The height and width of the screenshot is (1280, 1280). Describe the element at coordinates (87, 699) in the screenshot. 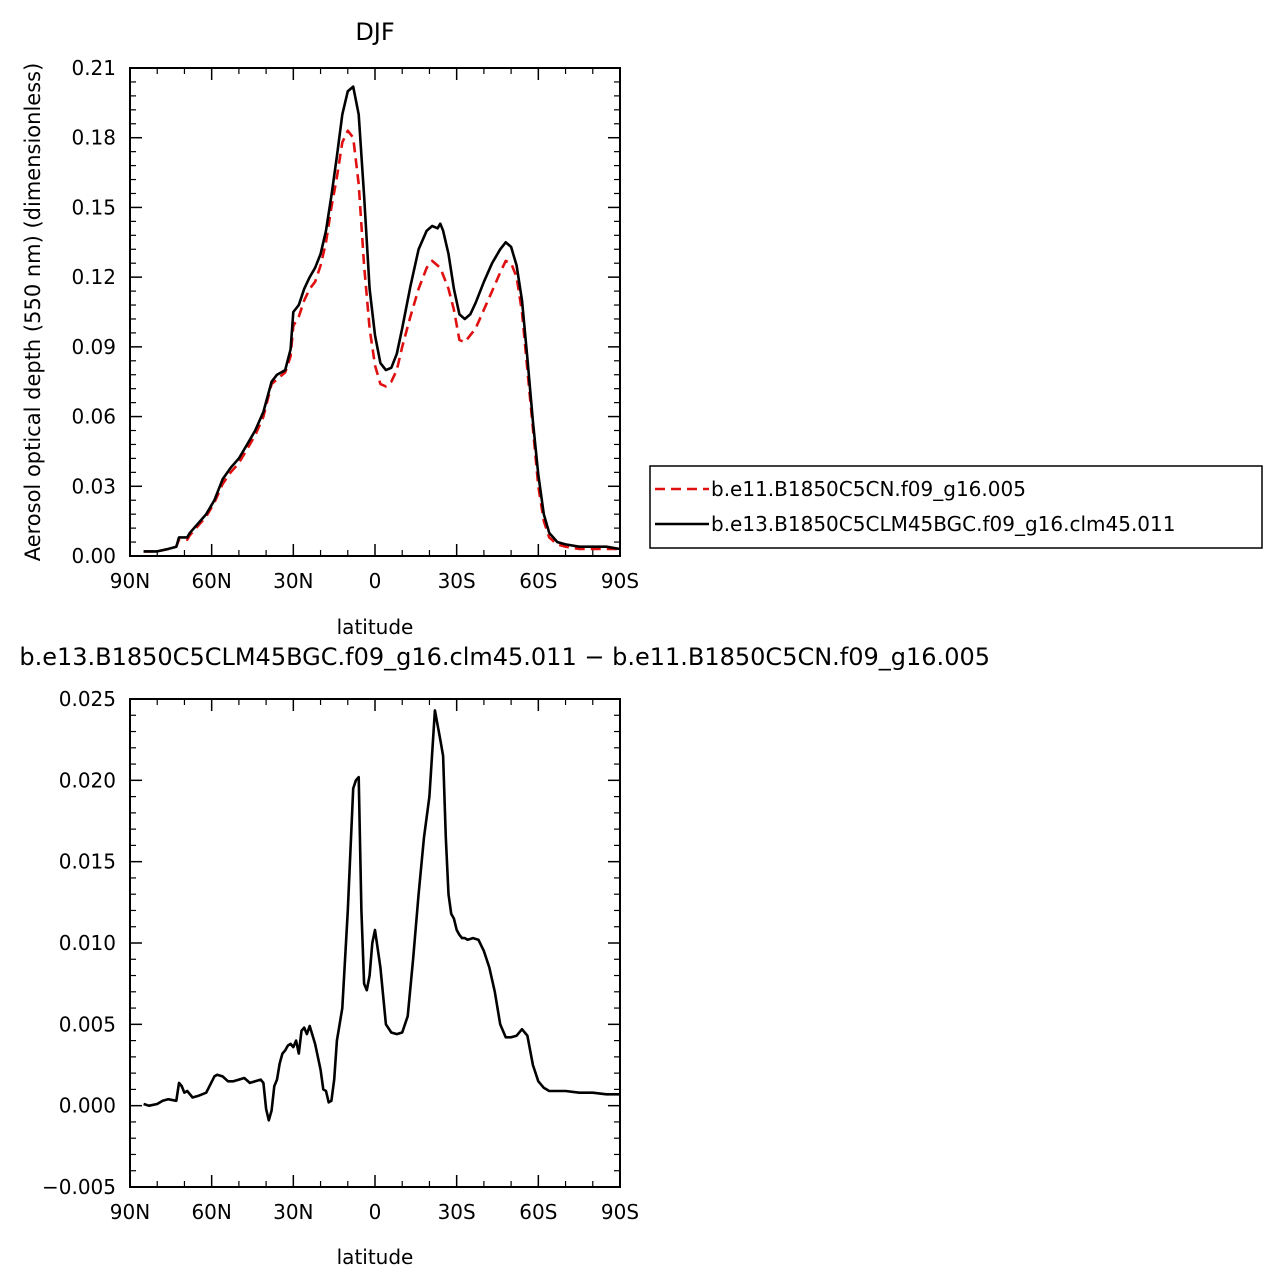

I see `y-tick-label: 0.025` at that location.